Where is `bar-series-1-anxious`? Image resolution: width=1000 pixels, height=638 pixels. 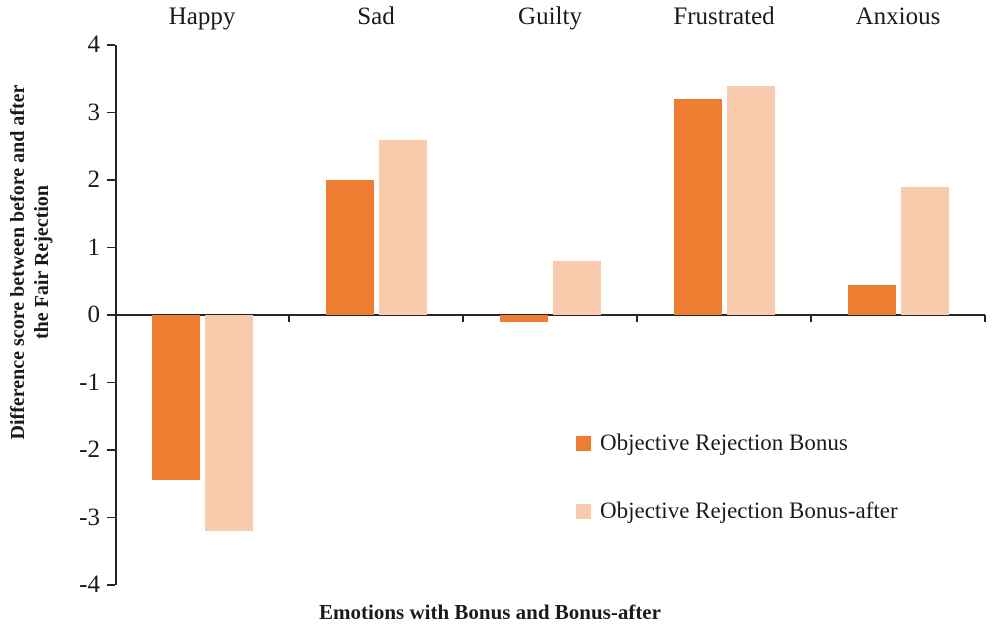 bar-series-1-anxious is located at coordinates (924, 250).